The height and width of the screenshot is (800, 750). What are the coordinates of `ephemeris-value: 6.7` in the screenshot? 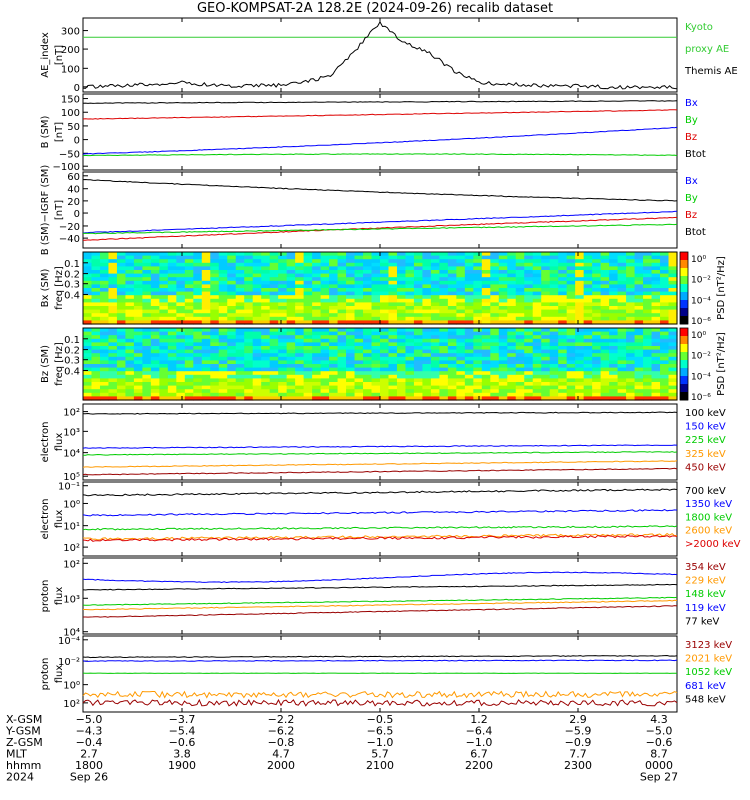 It's located at (479, 754).